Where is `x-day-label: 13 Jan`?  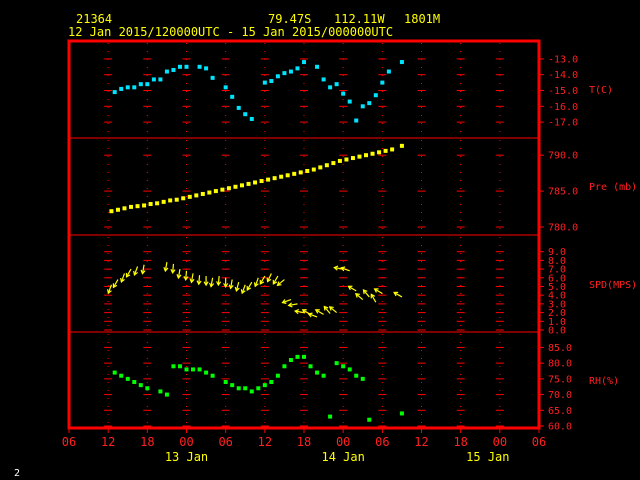 x-day-label: 13 Jan is located at coordinates (186, 457).